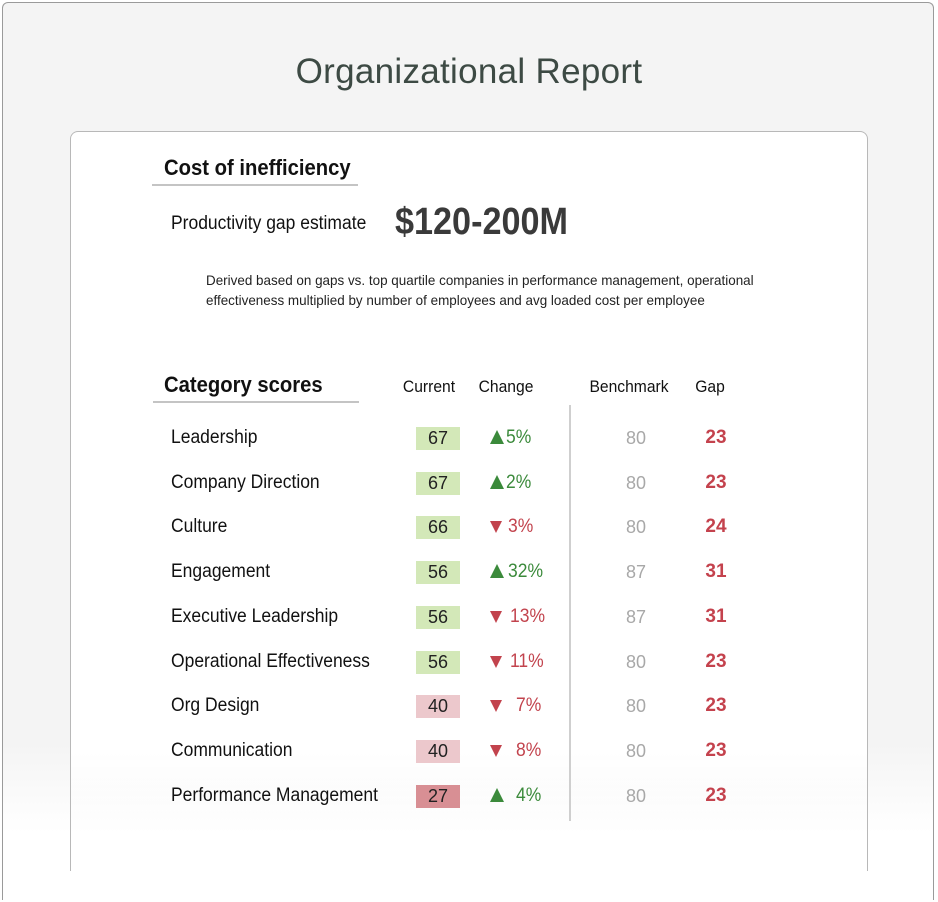  What do you see at coordinates (270, 661) in the screenshot?
I see `category-name: Operational Effectiveness` at bounding box center [270, 661].